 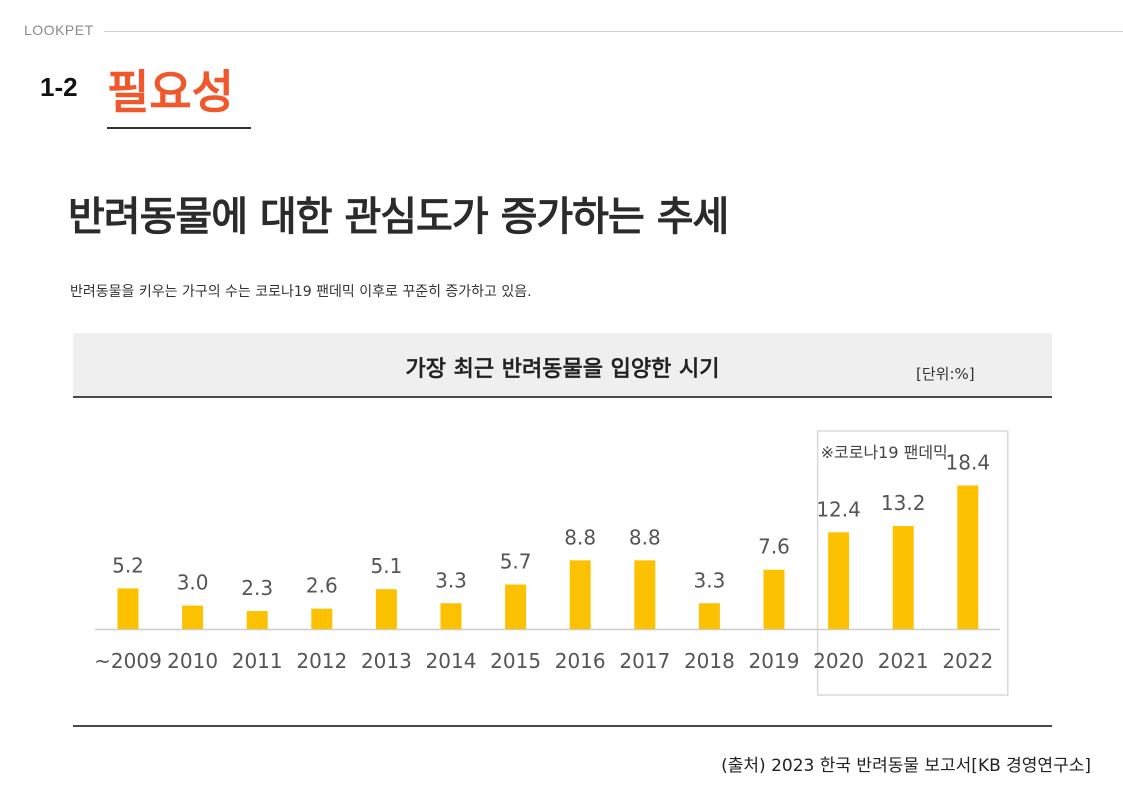 I want to click on brand-divider, so click(x=613, y=31).